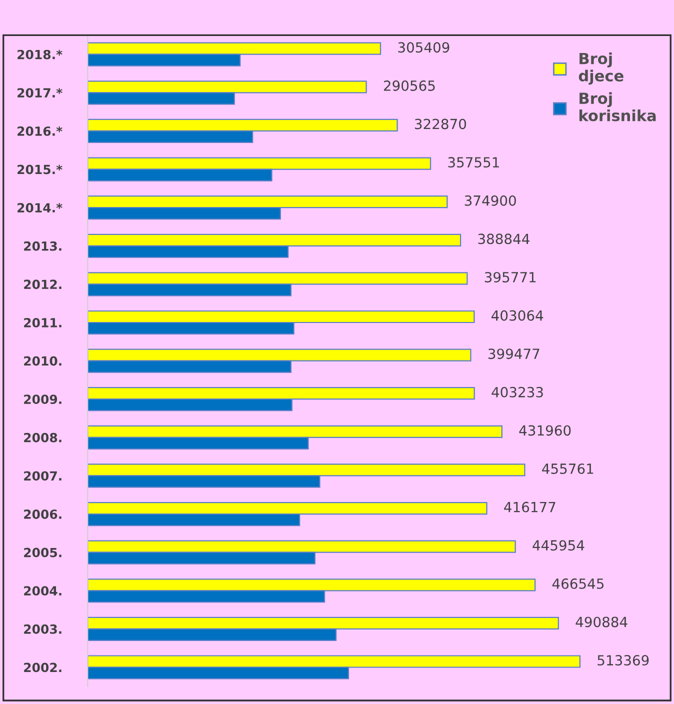 The height and width of the screenshot is (704, 674). I want to click on data-label: 445954, so click(558, 545).